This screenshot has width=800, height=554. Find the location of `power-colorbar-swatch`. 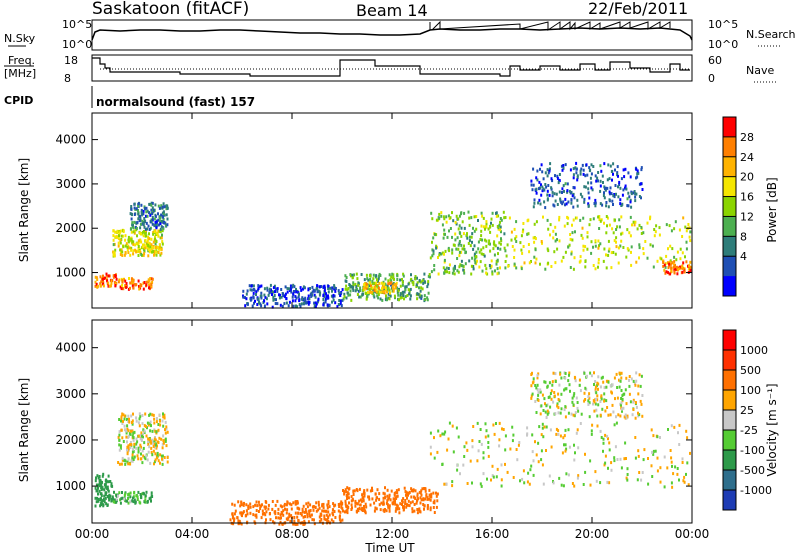

power-colorbar-swatch is located at coordinates (729, 147).